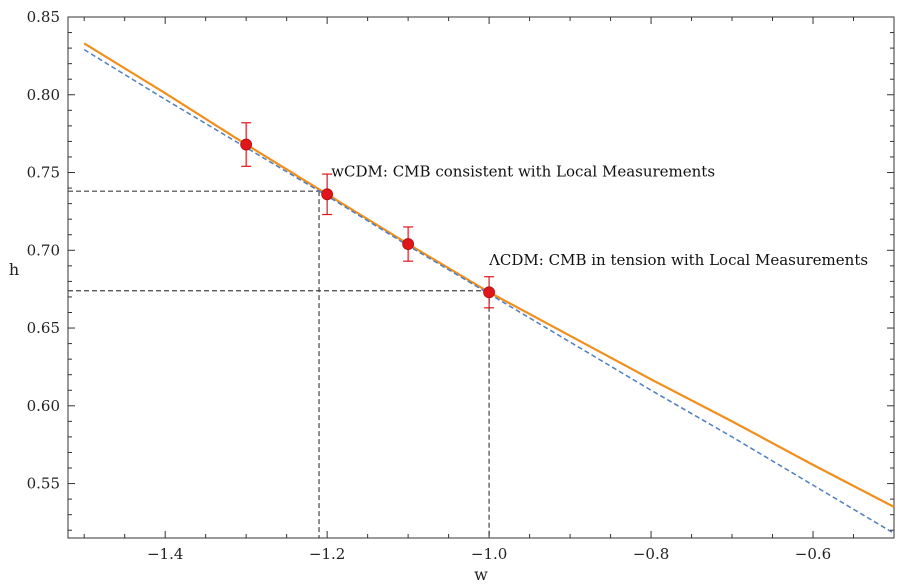  What do you see at coordinates (43, 406) in the screenshot?
I see `y-tick-label: 0.60` at bounding box center [43, 406].